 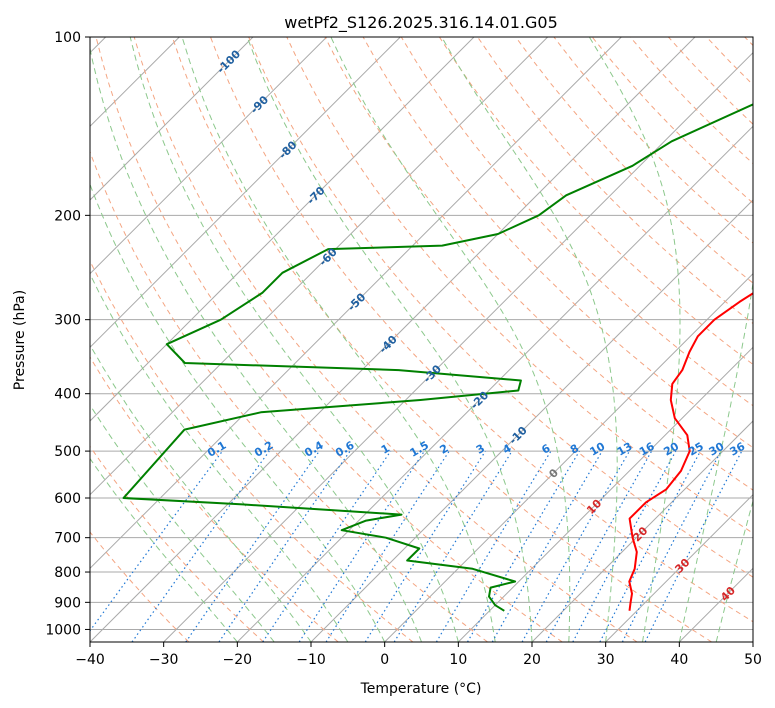 What do you see at coordinates (574, 449) in the screenshot?
I see `mixing-ratio-label: 8` at bounding box center [574, 449].